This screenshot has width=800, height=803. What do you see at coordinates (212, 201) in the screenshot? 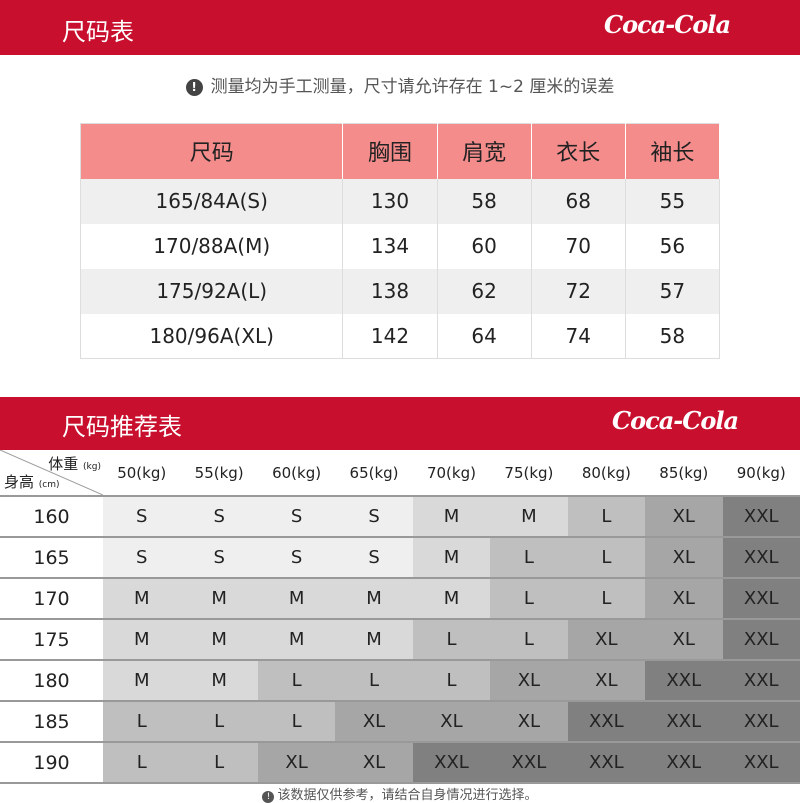
I see `table-cell: 165/84A(S)` at bounding box center [212, 201].